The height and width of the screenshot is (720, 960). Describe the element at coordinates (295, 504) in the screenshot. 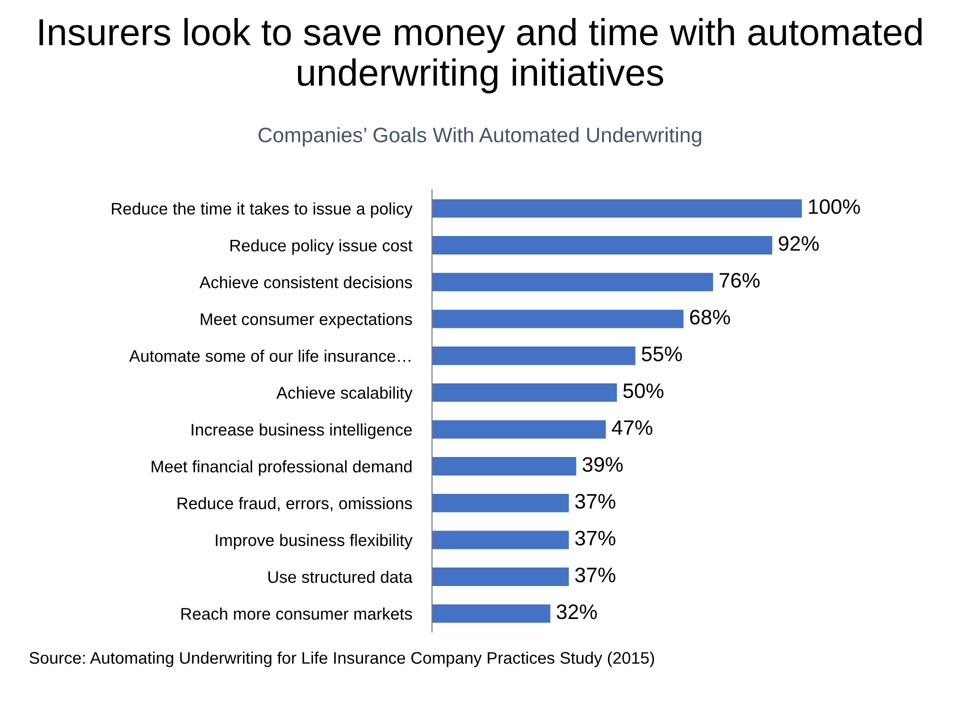

I see `y-tick-label: Reduce fraud, errors, omissions` at that location.